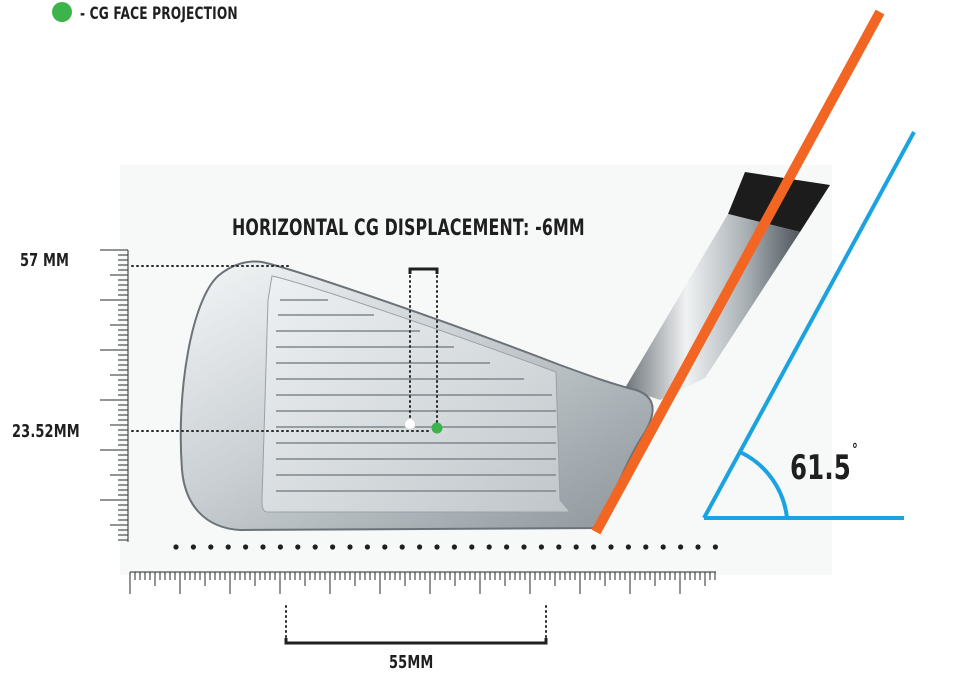 The height and width of the screenshot is (675, 962). Describe the element at coordinates (422, 582) in the screenshot. I see `horizontal-ruler` at that location.